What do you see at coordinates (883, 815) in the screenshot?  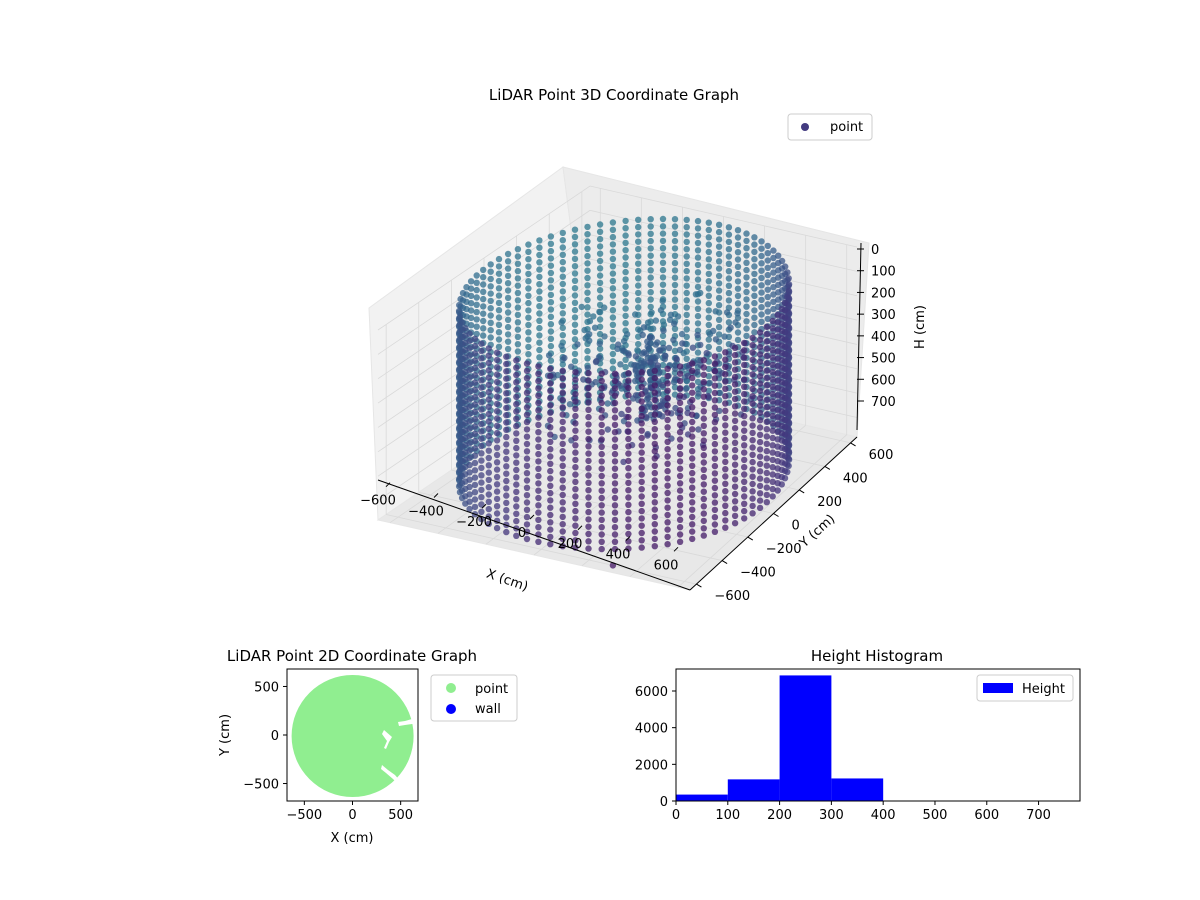 I see `hist-x-tick-label-4: 400` at bounding box center [883, 815].